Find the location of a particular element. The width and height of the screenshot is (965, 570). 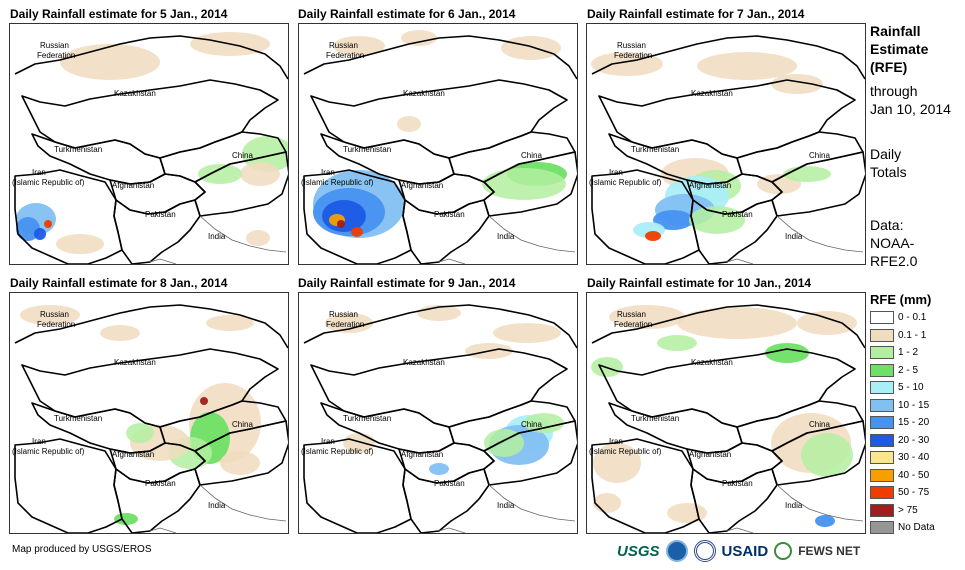

legend-label: No Data is located at coordinates (916, 527).